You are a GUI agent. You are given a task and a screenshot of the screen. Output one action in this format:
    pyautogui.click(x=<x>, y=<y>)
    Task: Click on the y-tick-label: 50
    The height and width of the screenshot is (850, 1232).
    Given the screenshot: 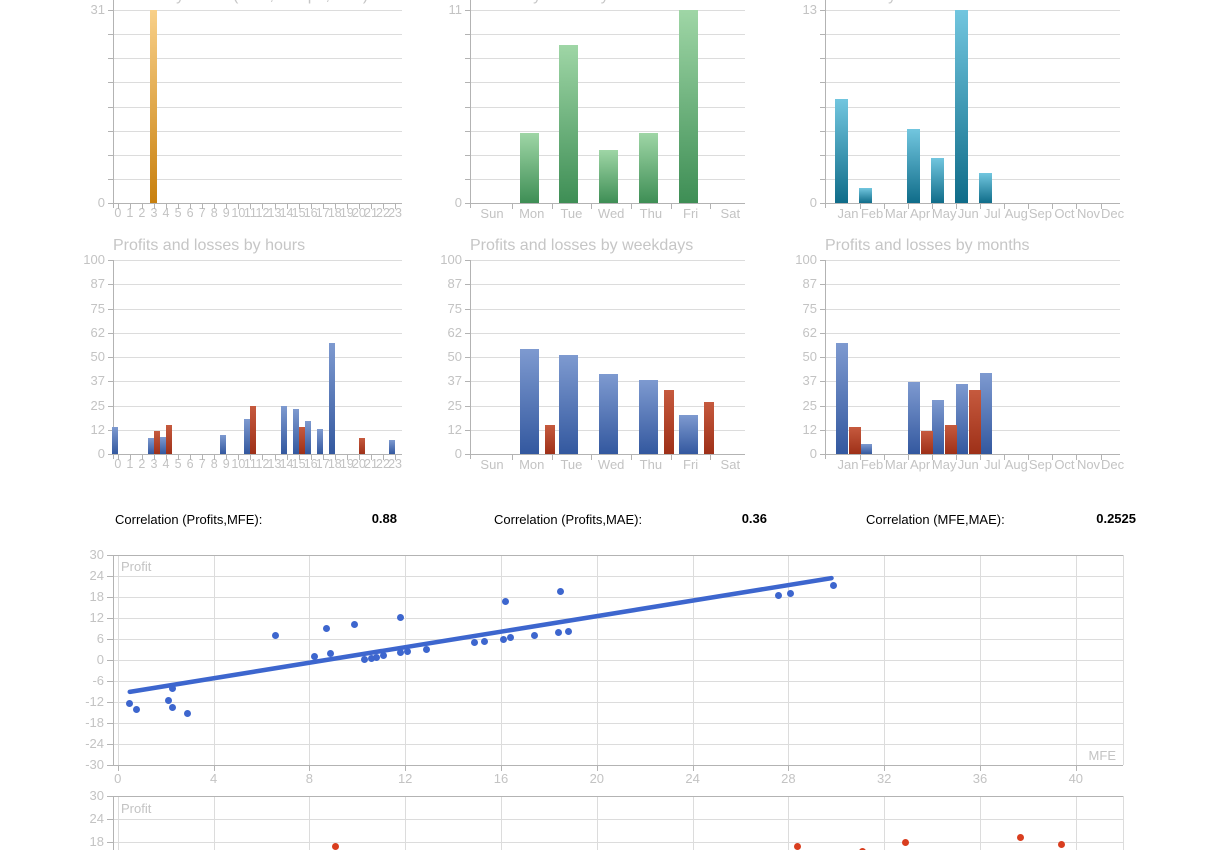 What is the action you would take?
    pyautogui.click(x=97, y=356)
    